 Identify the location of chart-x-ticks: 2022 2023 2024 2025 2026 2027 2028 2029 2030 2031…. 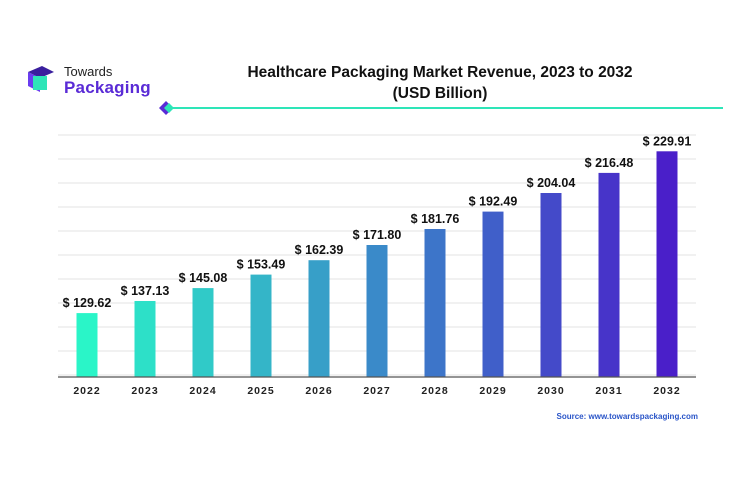
(376, 391).